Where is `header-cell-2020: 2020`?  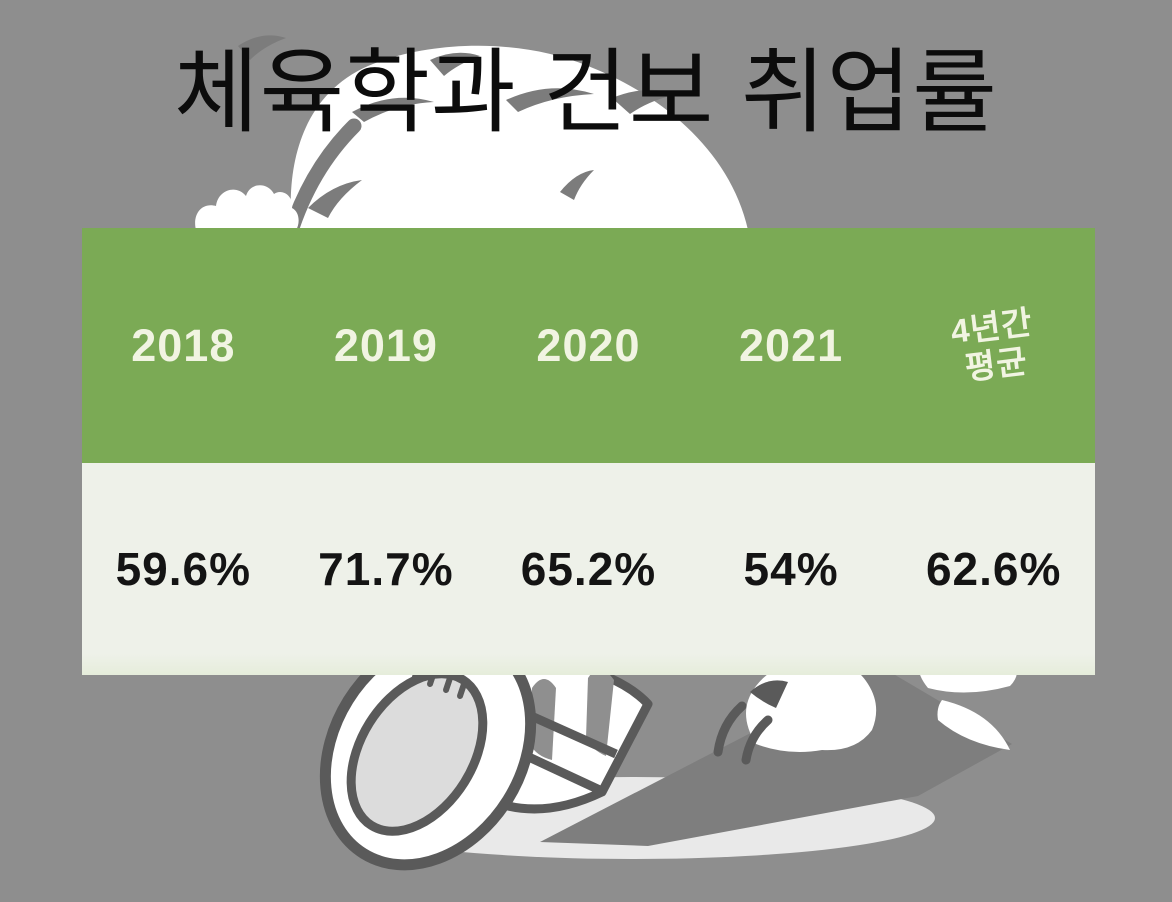
header-cell-2020: 2020 is located at coordinates (588, 345).